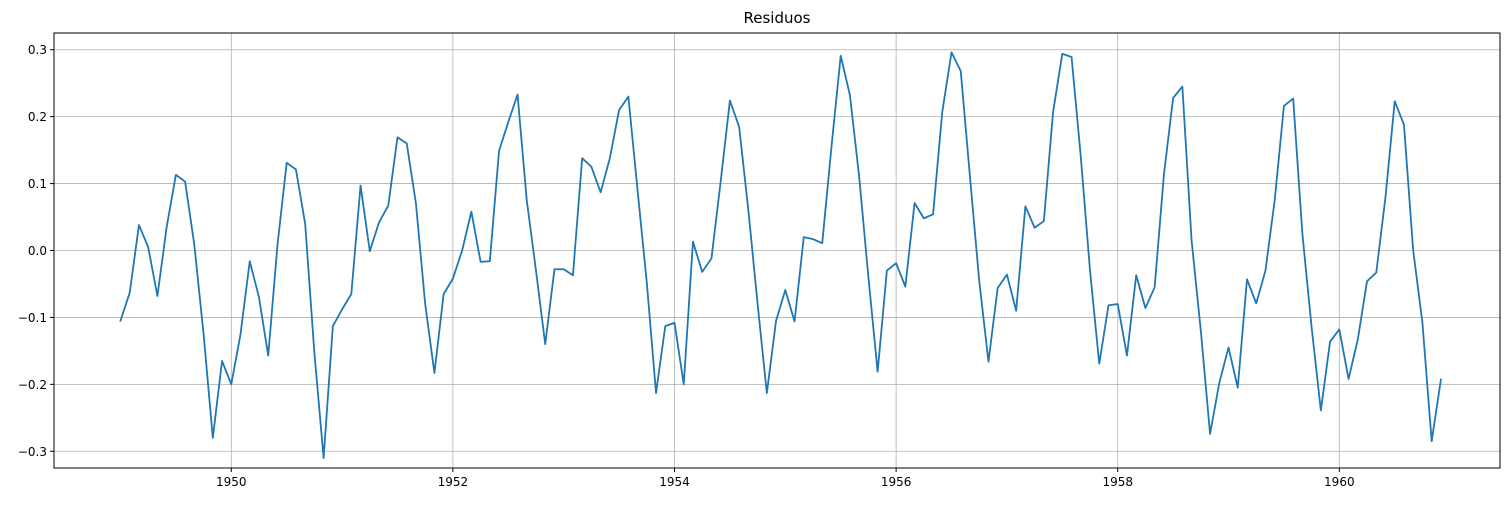 The image size is (1511, 511). I want to click on y-tick-label: 0.0, so click(37, 251).